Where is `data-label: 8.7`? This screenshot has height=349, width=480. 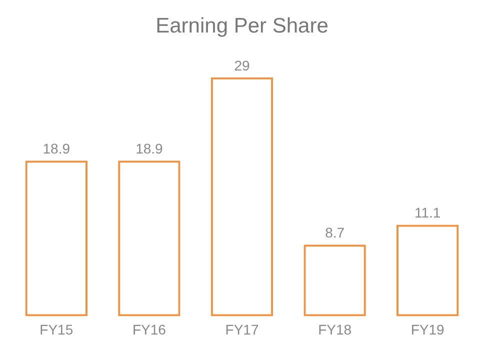 data-label: 8.7 is located at coordinates (335, 232).